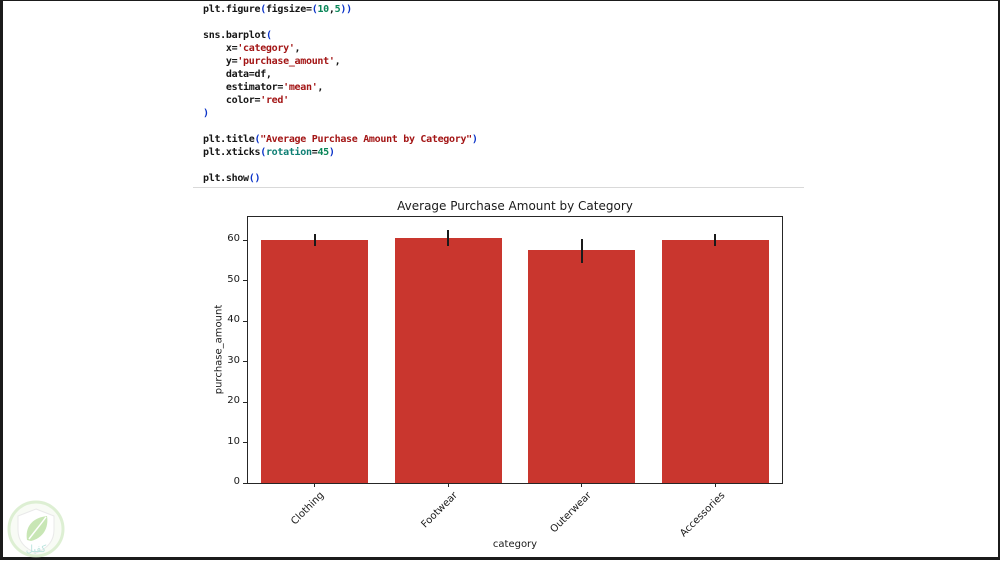 Image resolution: width=1000 pixels, height=568 pixels. I want to click on bar-accessories, so click(715, 361).